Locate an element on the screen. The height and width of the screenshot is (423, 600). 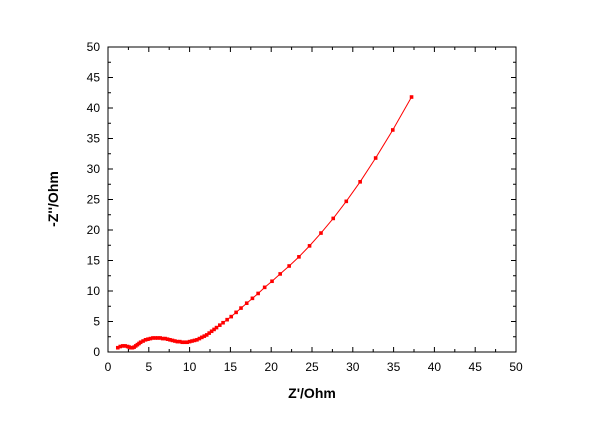
x-tick-label: 45 is located at coordinates (476, 367).